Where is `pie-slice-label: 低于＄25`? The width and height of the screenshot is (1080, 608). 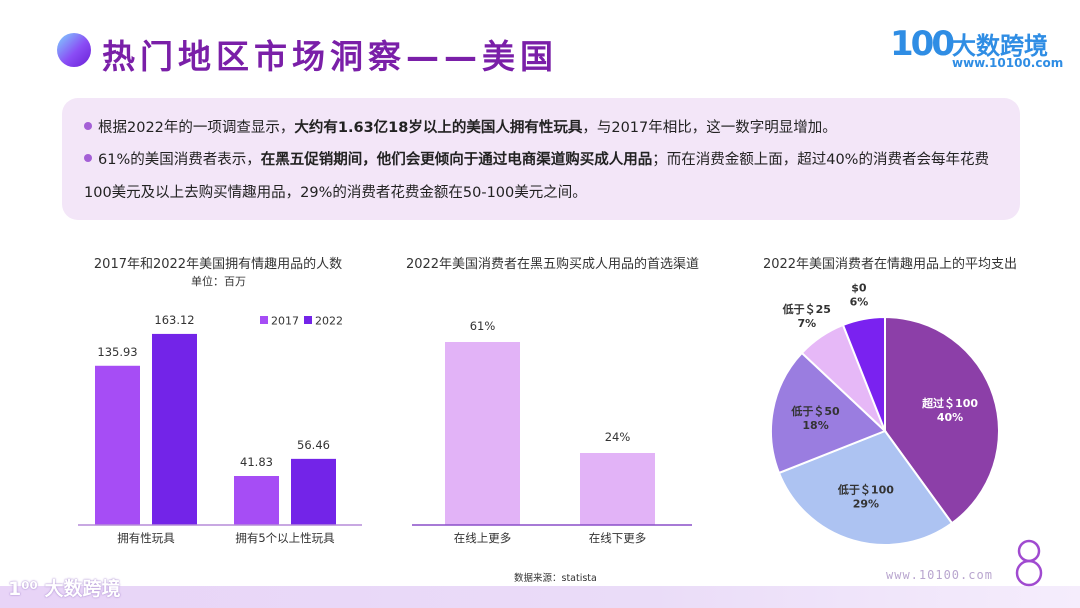 pie-slice-label: 低于＄25 is located at coordinates (806, 309).